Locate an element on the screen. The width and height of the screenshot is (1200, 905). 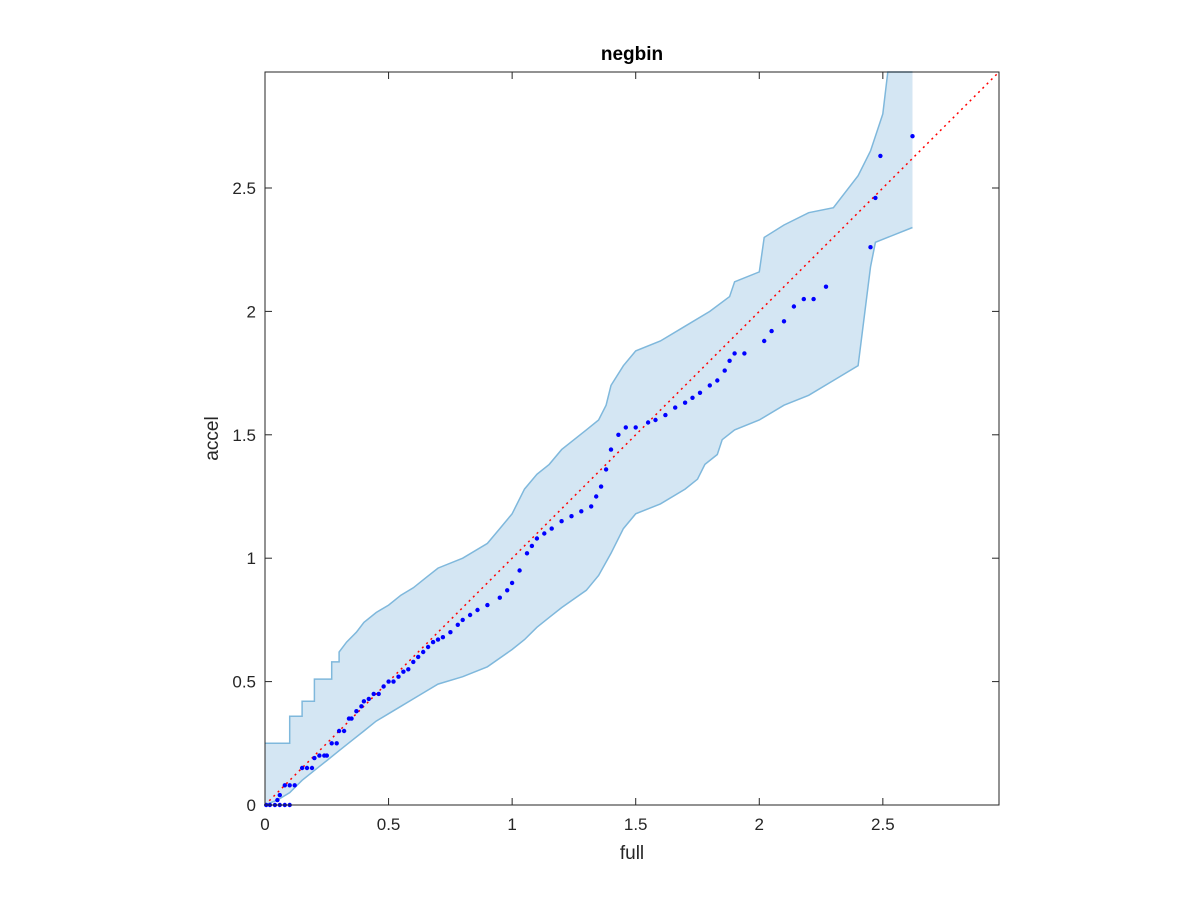
x-tick-label: 0 is located at coordinates (264, 824).